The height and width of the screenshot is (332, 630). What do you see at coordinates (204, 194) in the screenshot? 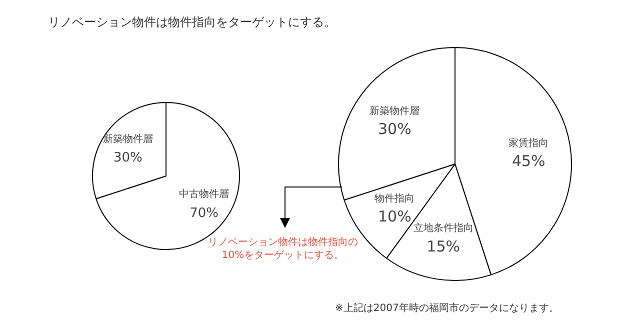
I see `slice-label: 中古物件層` at bounding box center [204, 194].